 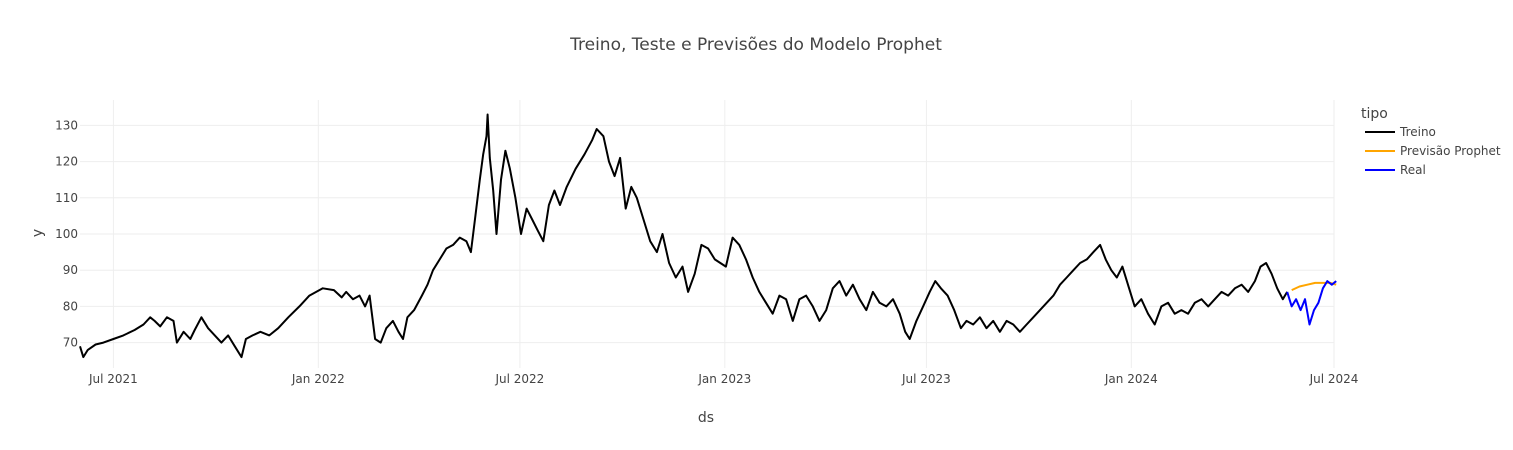 I want to click on x-tick-label: Jul 2022, so click(x=519, y=379).